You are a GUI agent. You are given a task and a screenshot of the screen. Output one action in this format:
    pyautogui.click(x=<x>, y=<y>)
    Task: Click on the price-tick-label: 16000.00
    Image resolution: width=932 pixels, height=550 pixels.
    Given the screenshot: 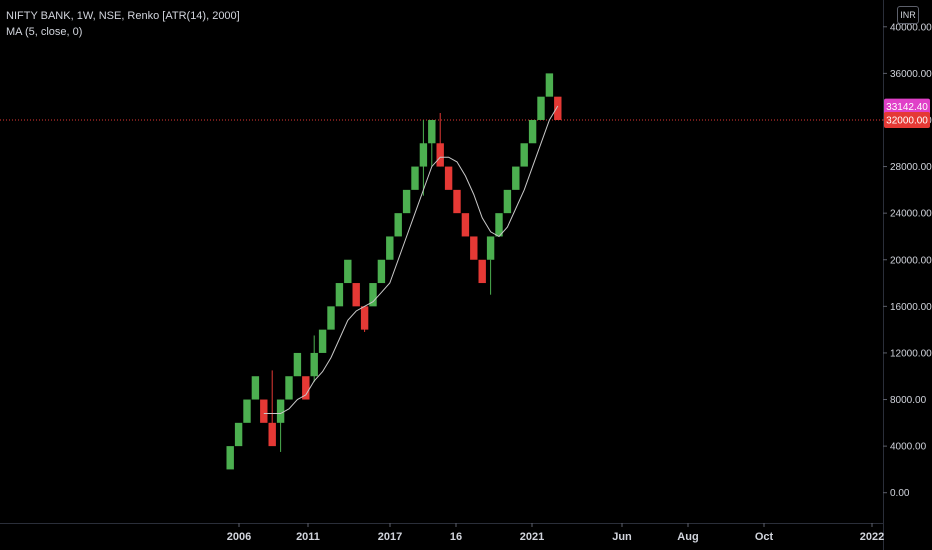 What is the action you would take?
    pyautogui.click(x=911, y=307)
    